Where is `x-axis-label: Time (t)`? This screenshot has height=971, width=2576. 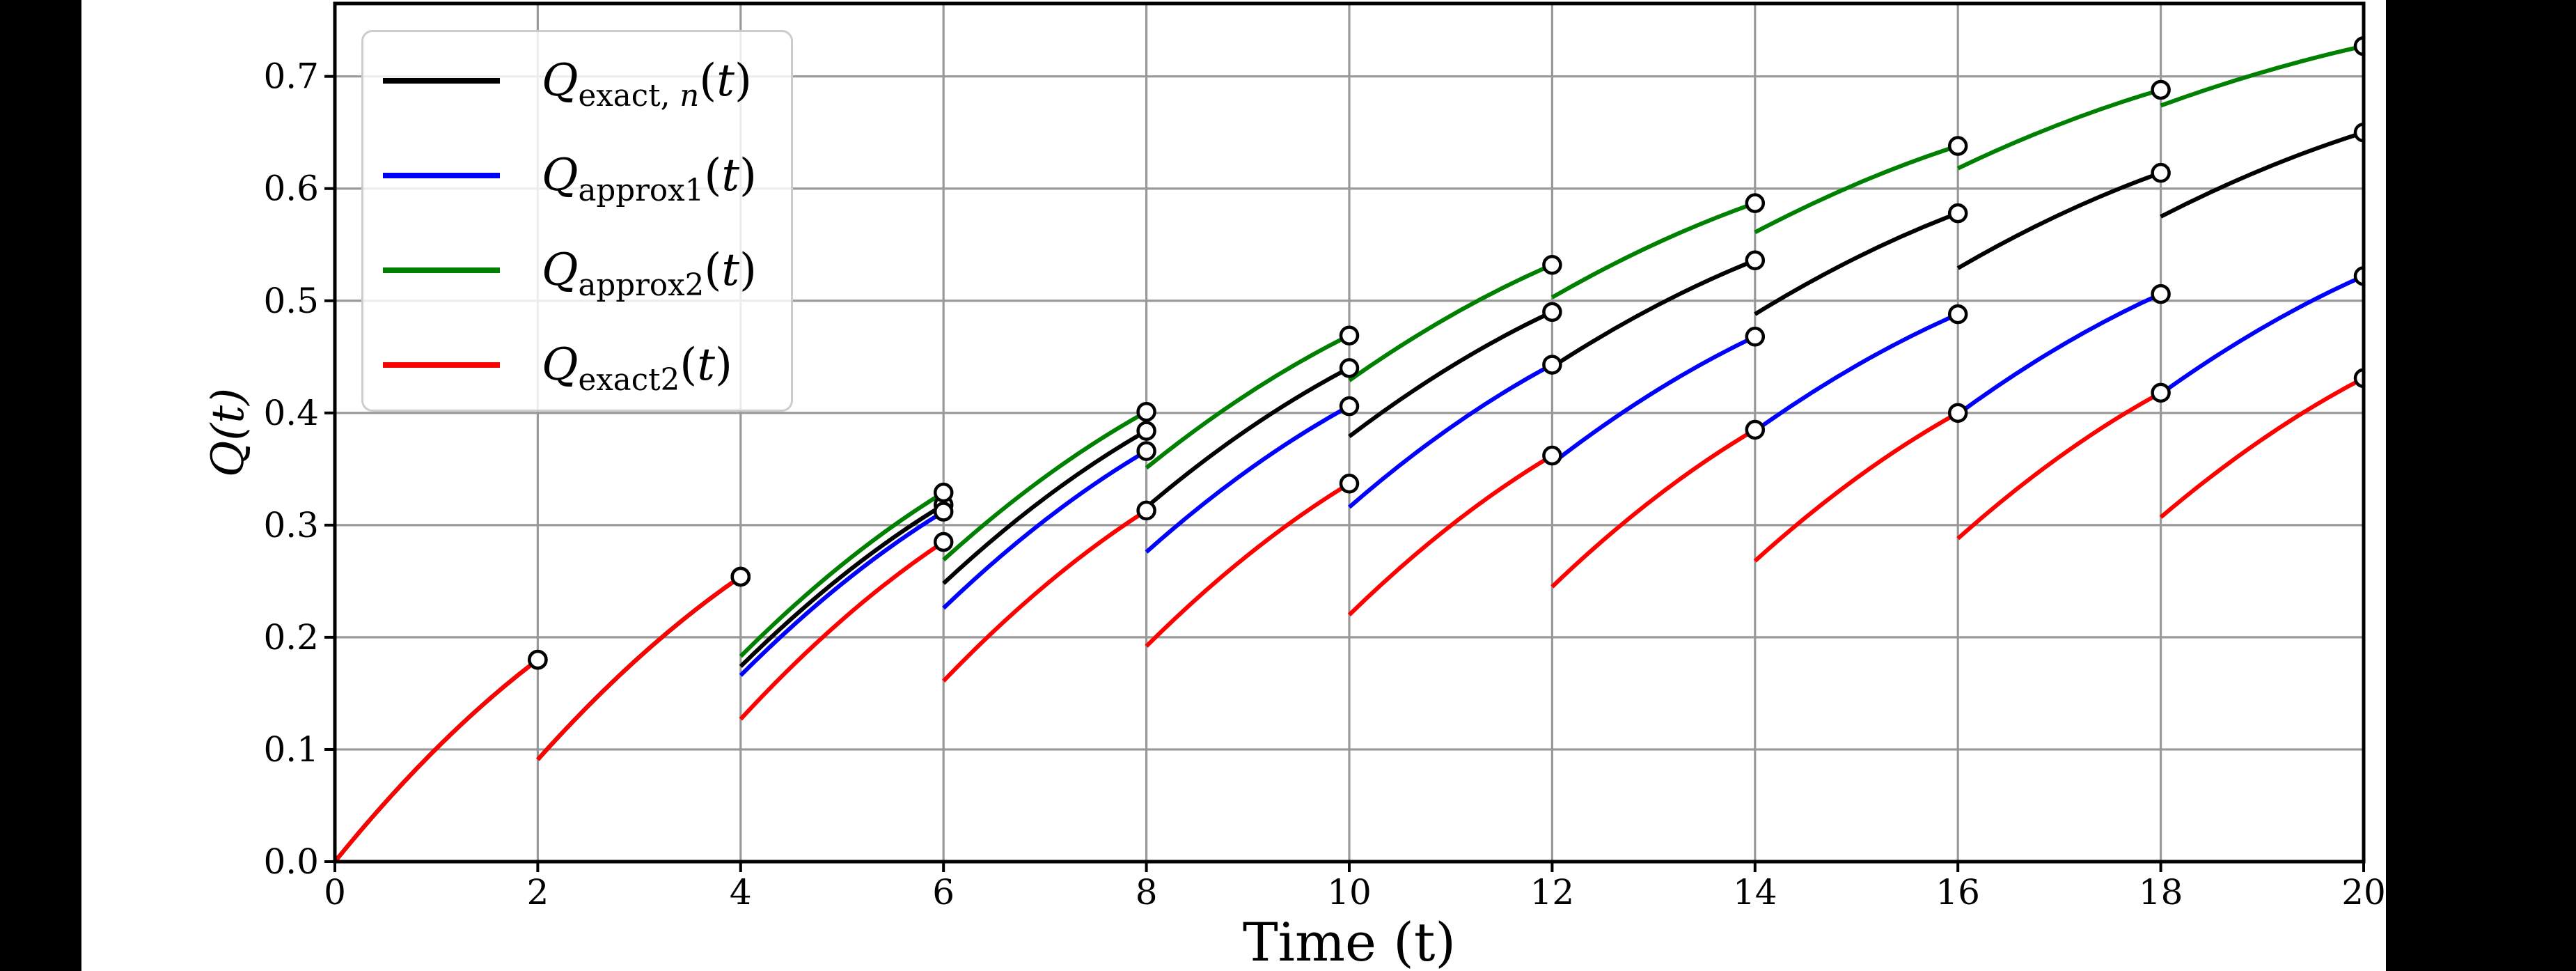
x-axis-label: Time (t) is located at coordinates (1349, 941).